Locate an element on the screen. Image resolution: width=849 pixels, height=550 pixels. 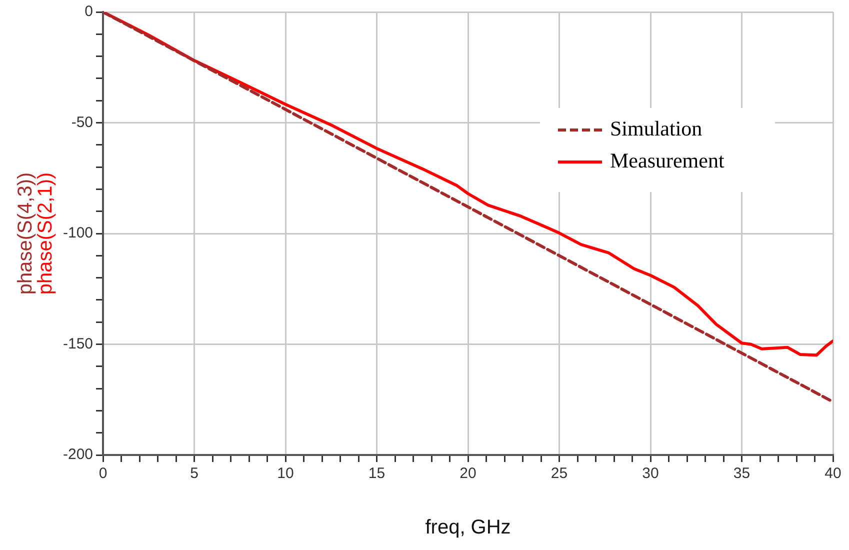
x-tick-label: 20 is located at coordinates (468, 473).